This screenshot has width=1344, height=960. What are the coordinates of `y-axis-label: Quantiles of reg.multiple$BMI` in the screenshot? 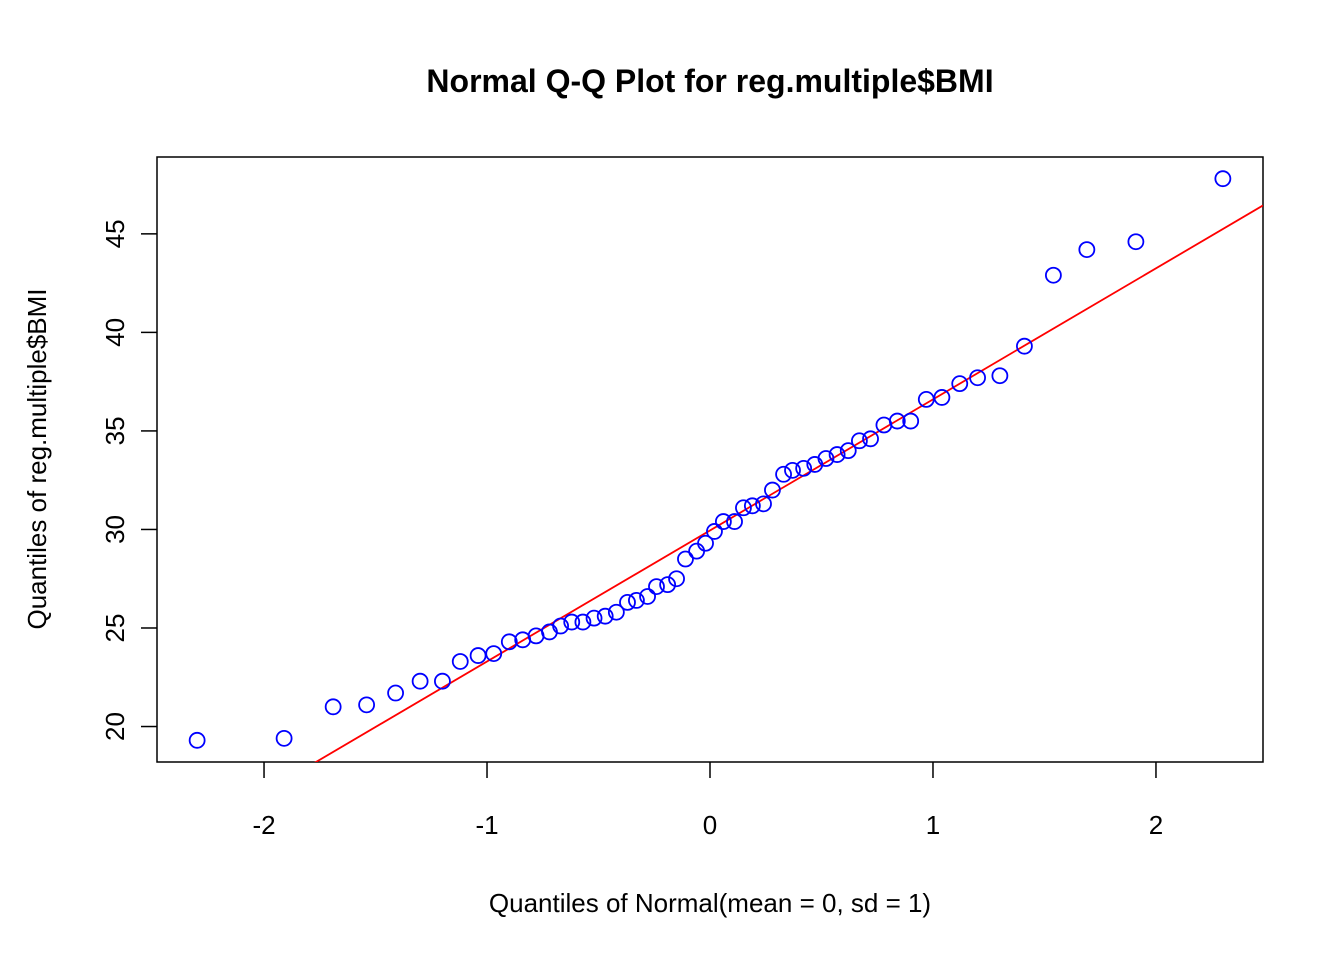 It's located at (37, 458).